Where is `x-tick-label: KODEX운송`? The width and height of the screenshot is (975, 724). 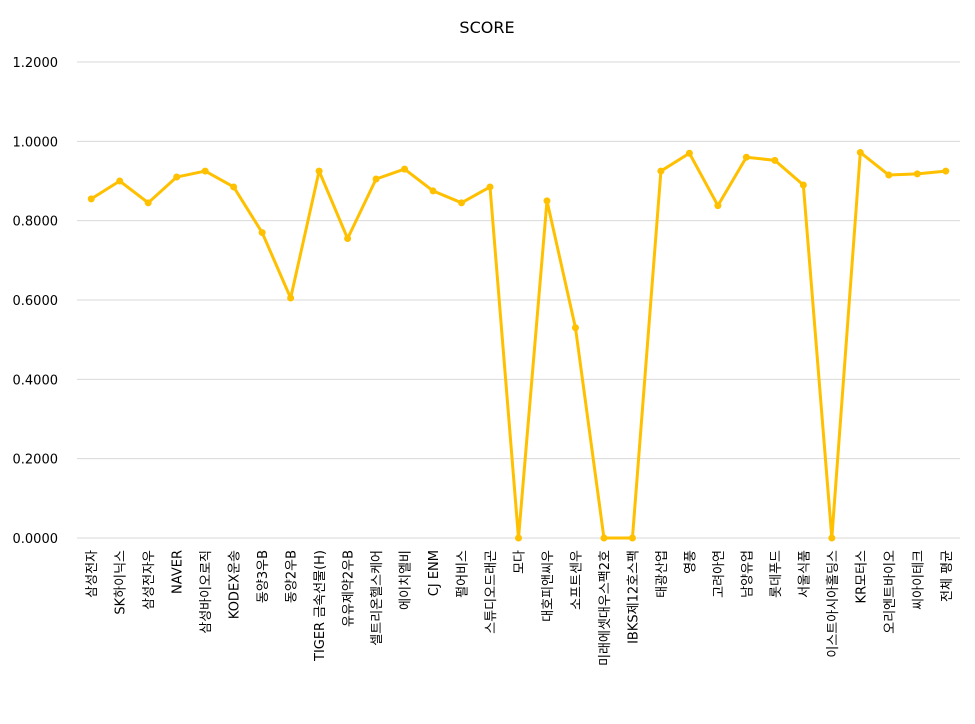
x-tick-label: KODEX운송 is located at coordinates (235, 584).